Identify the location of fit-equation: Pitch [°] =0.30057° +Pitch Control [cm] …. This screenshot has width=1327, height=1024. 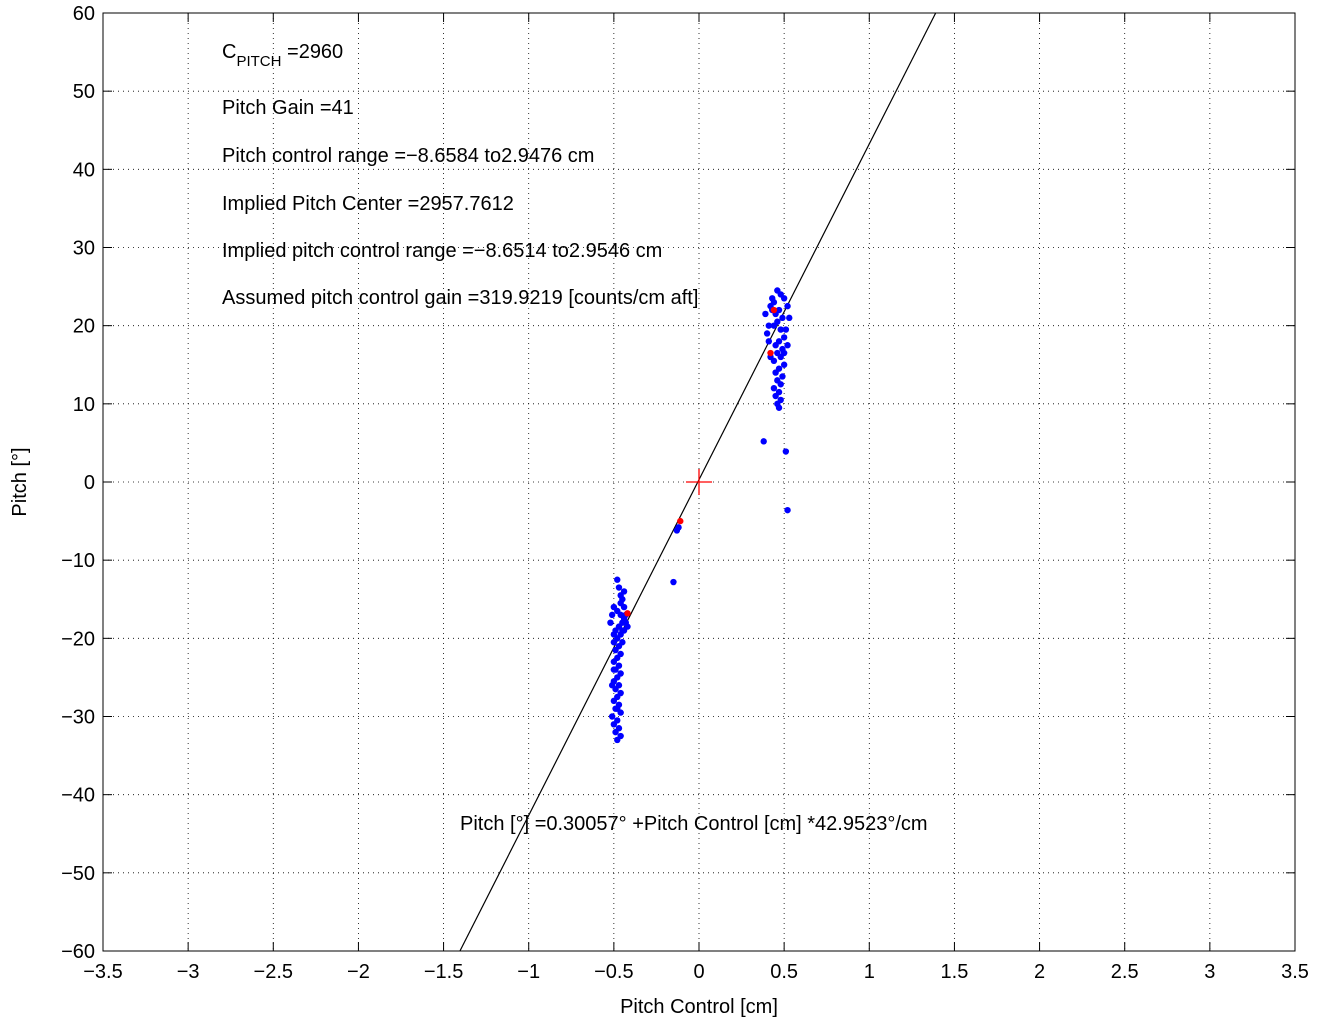
(694, 824).